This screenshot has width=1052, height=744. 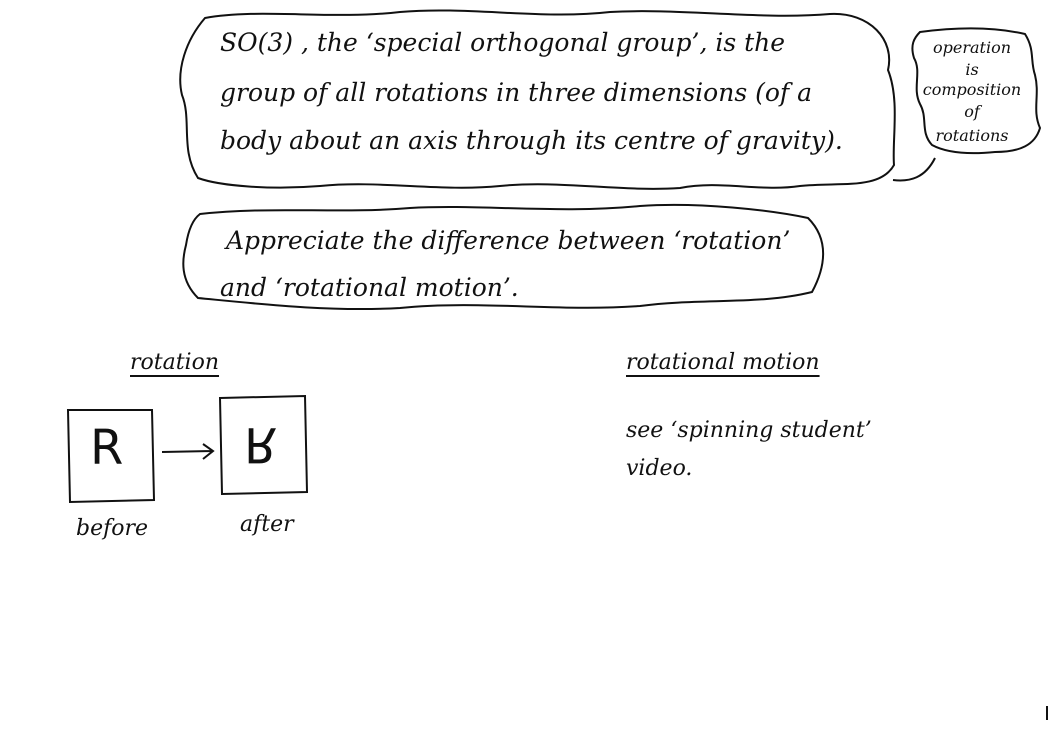 I want to click on side-note-line-5: rotations, so click(x=972, y=135).